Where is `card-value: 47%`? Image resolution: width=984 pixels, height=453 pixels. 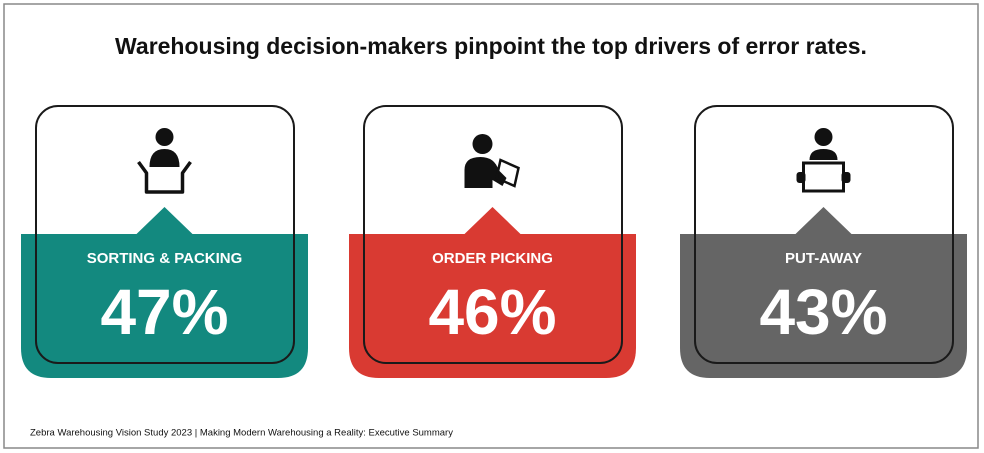 card-value: 47% is located at coordinates (164, 312).